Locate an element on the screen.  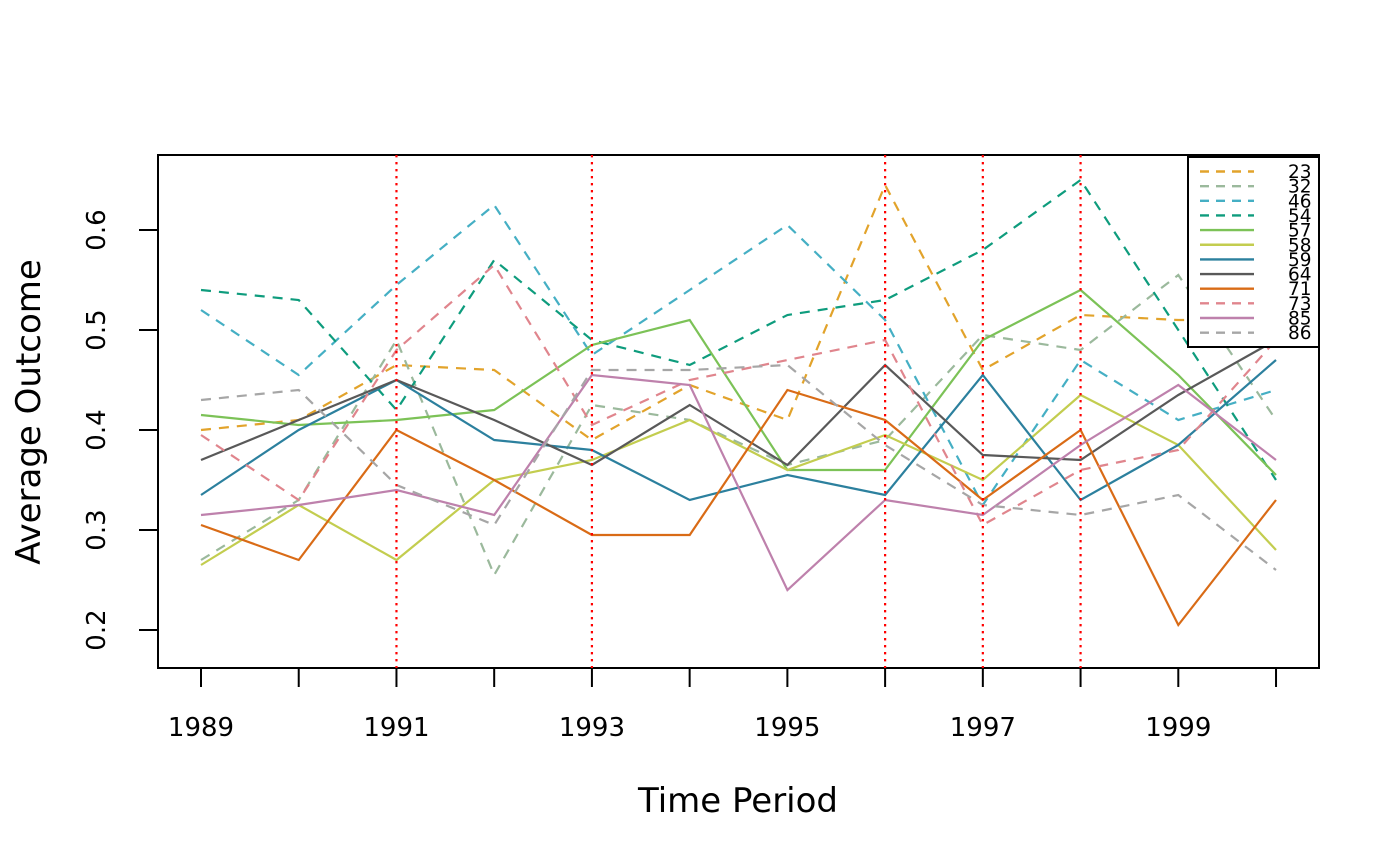
legend-label-71: 71 is located at coordinates (1300, 289).